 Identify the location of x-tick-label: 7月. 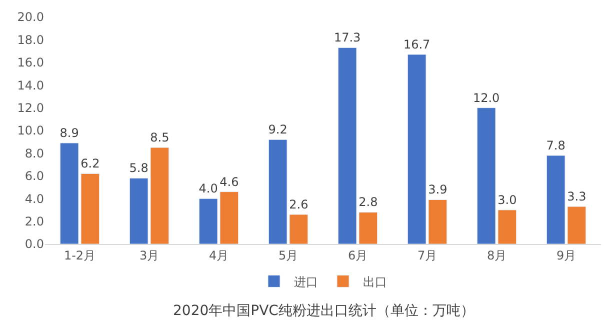
(427, 255).